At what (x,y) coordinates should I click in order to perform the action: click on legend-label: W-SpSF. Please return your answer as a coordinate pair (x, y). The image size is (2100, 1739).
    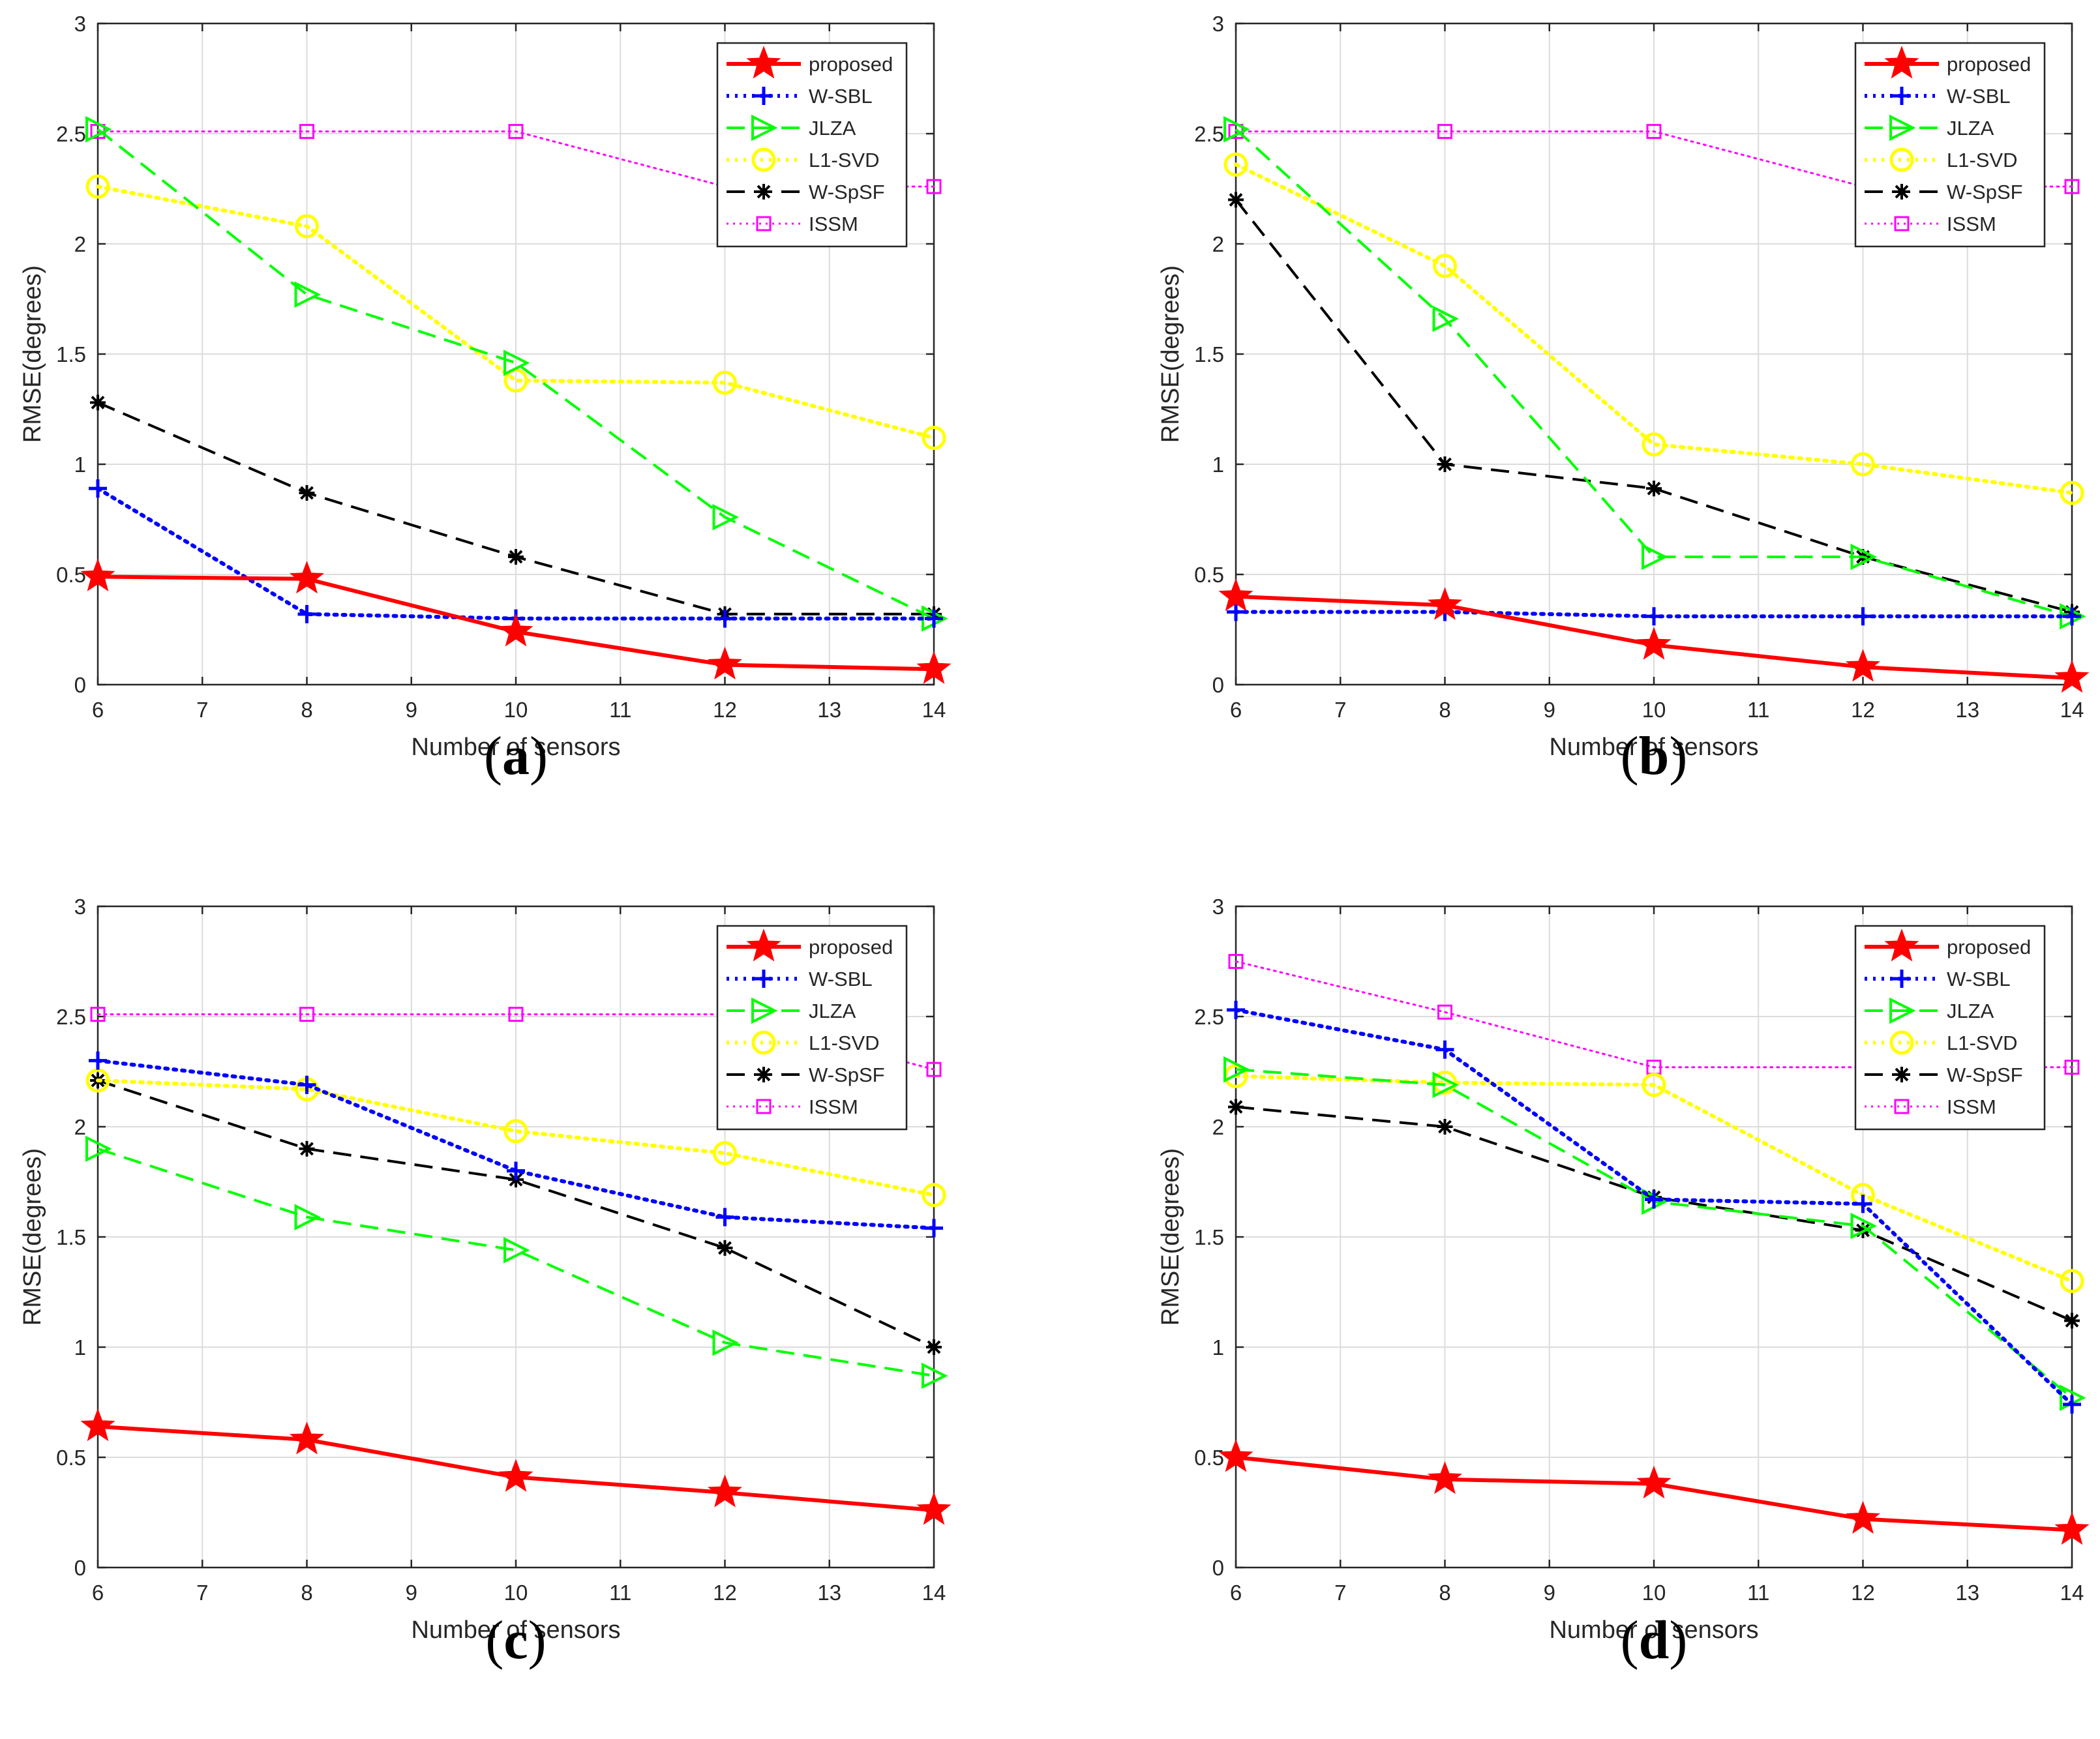
    Looking at the image, I should click on (847, 1074).